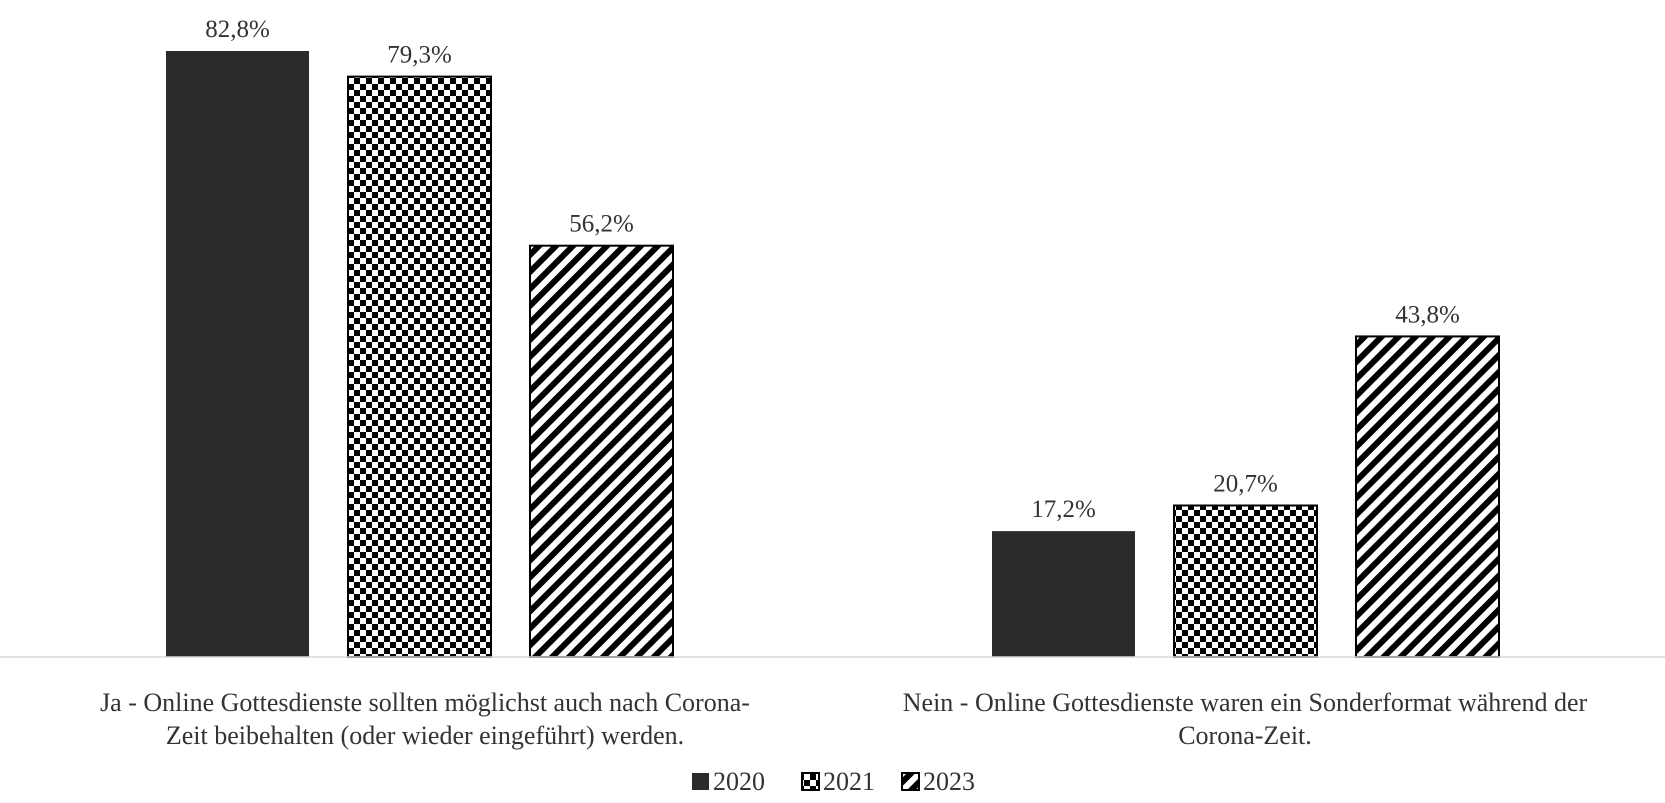 This screenshot has height=803, width=1665. What do you see at coordinates (601, 224) in the screenshot?
I see `data-label-2023-cat-1: 56,2%` at bounding box center [601, 224].